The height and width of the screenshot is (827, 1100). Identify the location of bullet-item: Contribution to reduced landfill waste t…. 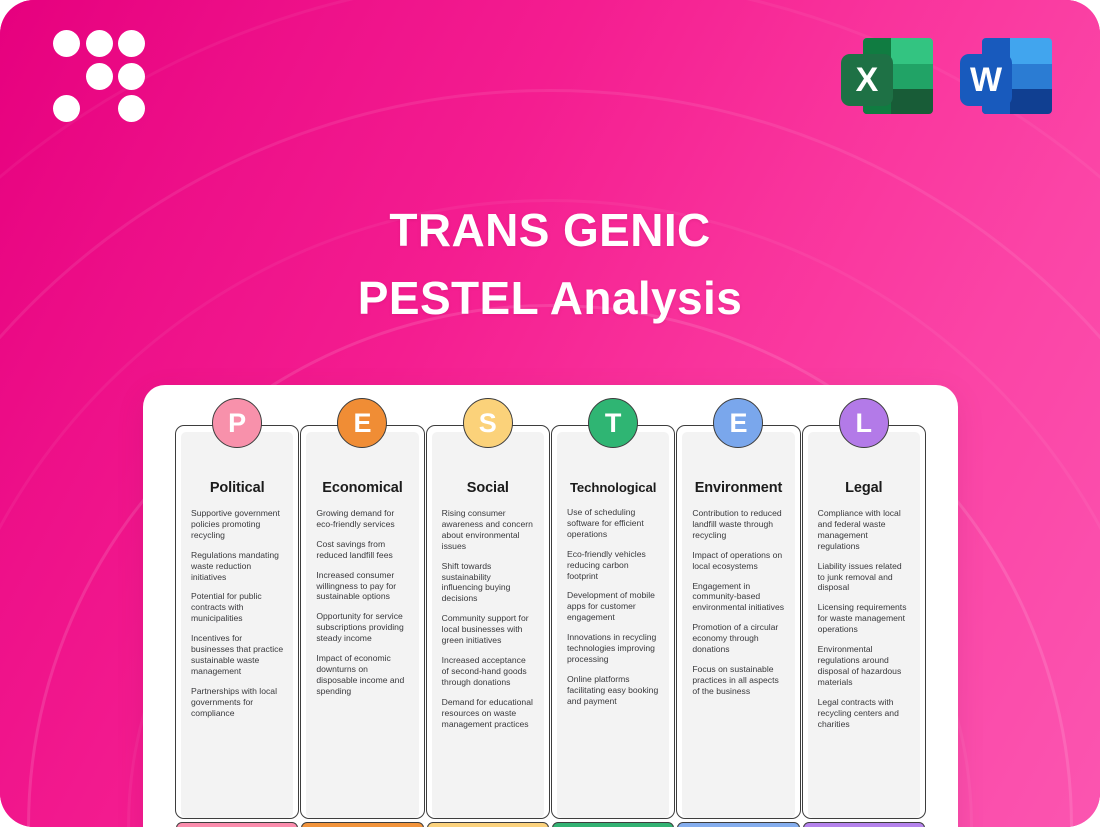
(737, 524).